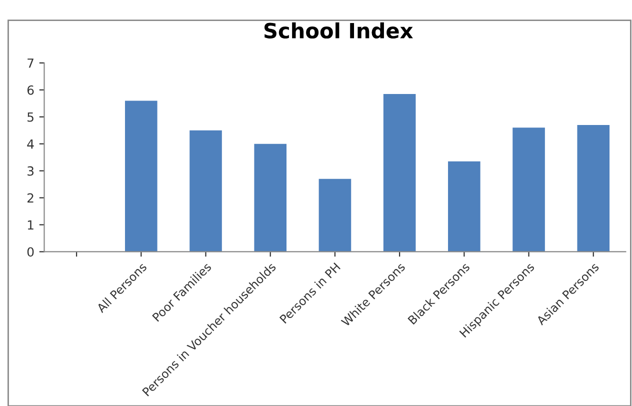 The height and width of the screenshot is (406, 632). What do you see at coordinates (31, 63) in the screenshot?
I see `y-tick-label: 7` at bounding box center [31, 63].